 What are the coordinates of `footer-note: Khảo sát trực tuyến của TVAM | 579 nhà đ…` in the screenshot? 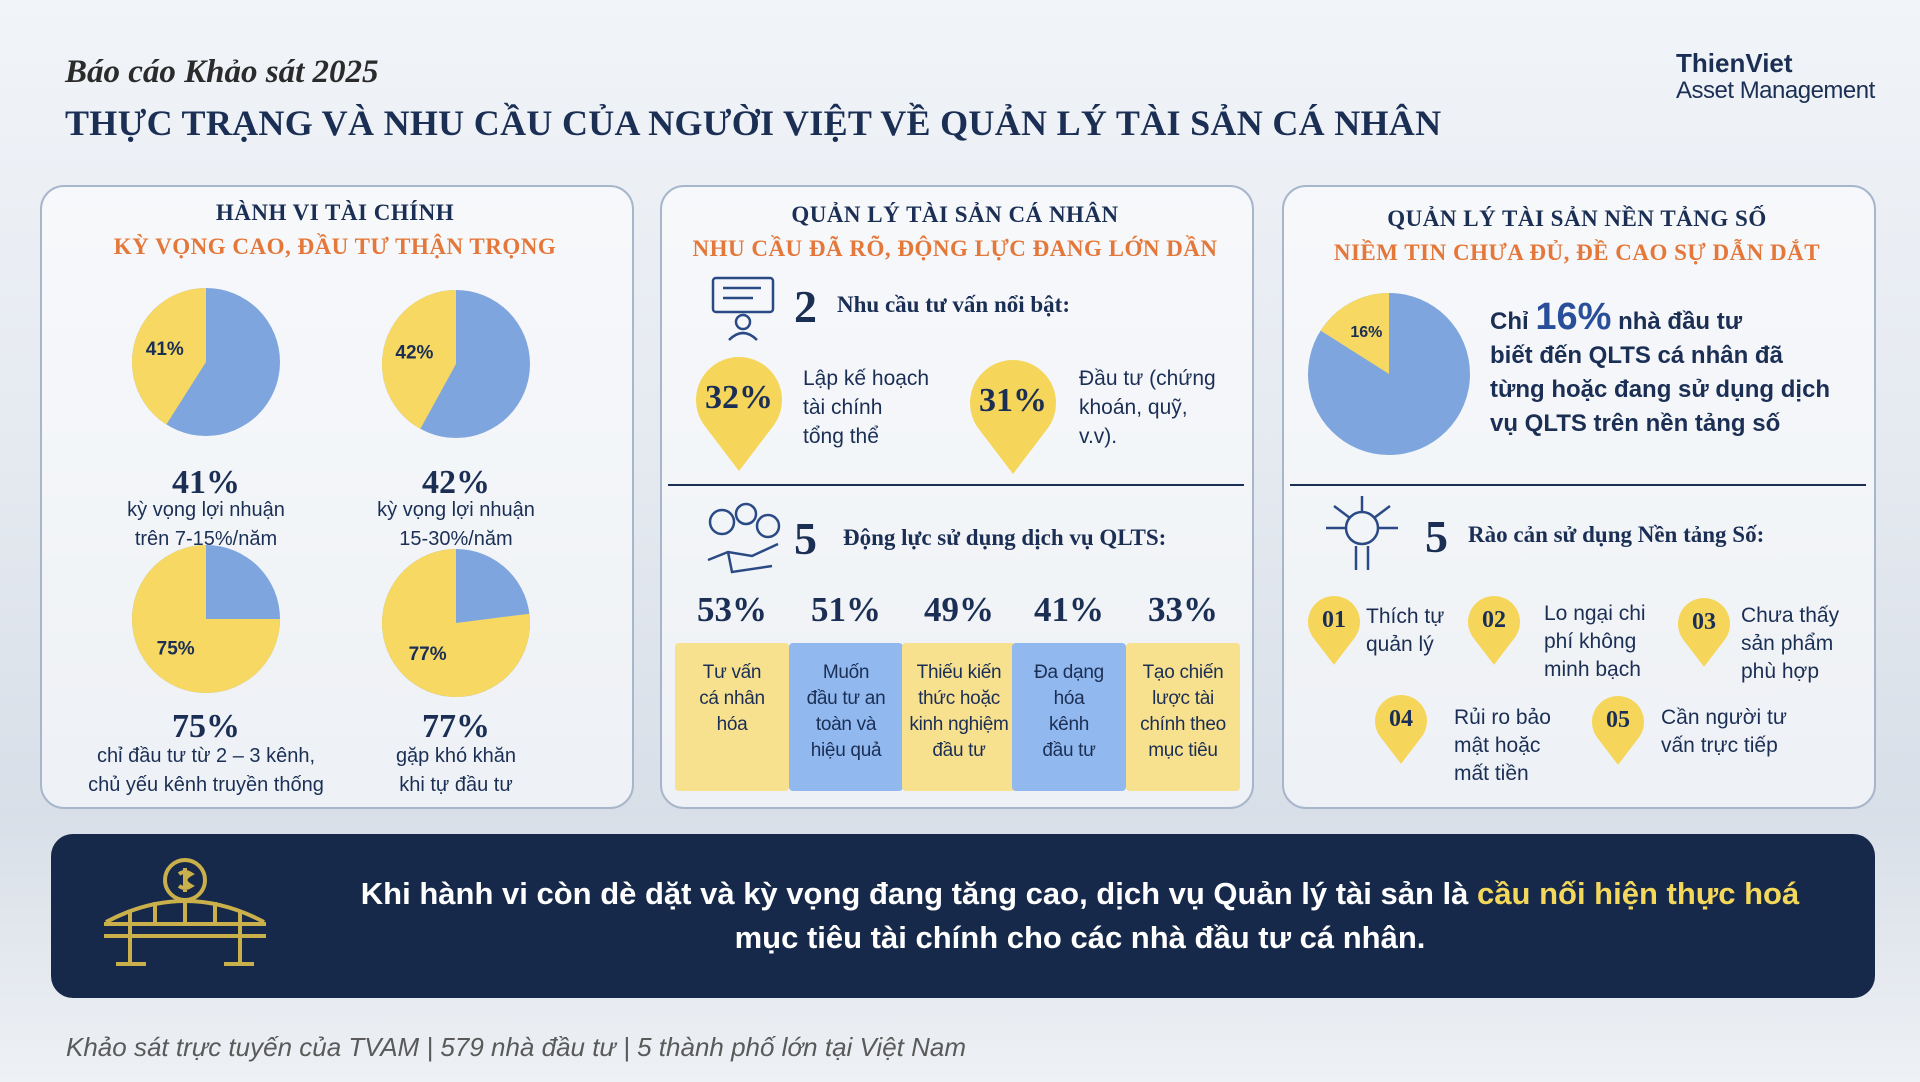 It's located at (516, 1047).